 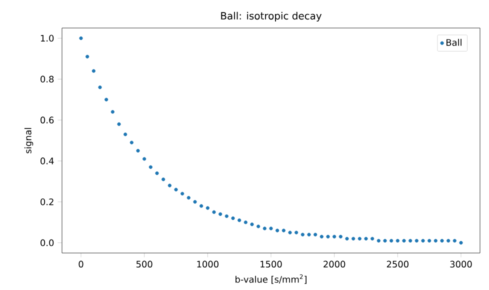 I want to click on y-tick-label: 0.4, so click(x=47, y=161).